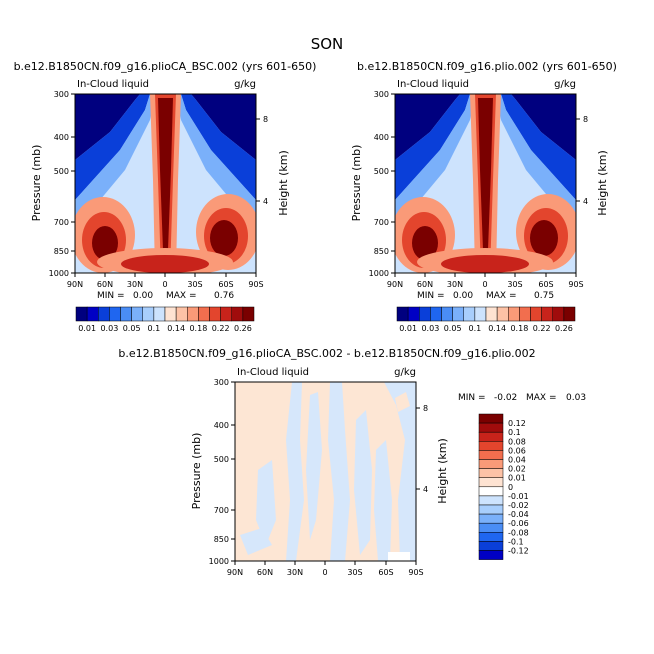 The width and height of the screenshot is (654, 654). I want to click on field-light-blue-north, so click(435, 162).